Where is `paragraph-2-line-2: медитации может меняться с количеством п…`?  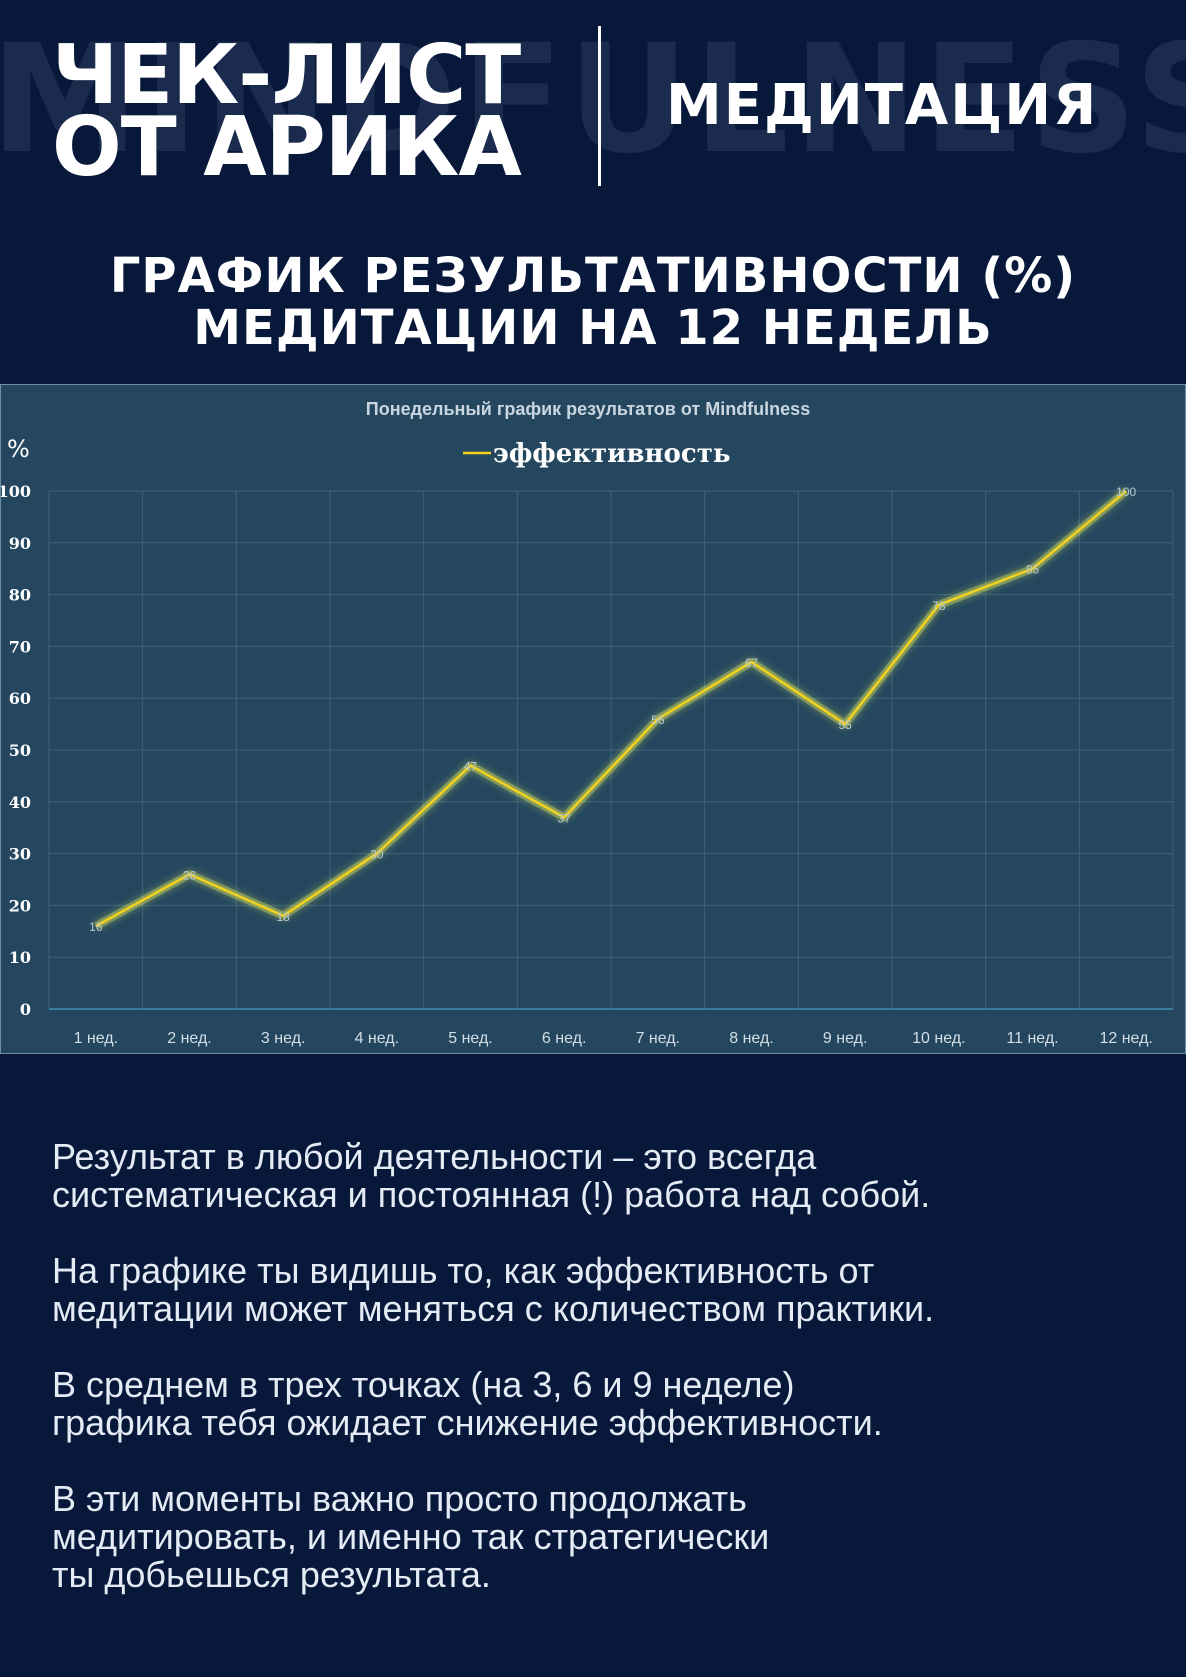 paragraph-2-line-2: медитации может меняться с количеством п… is located at coordinates (493, 1308).